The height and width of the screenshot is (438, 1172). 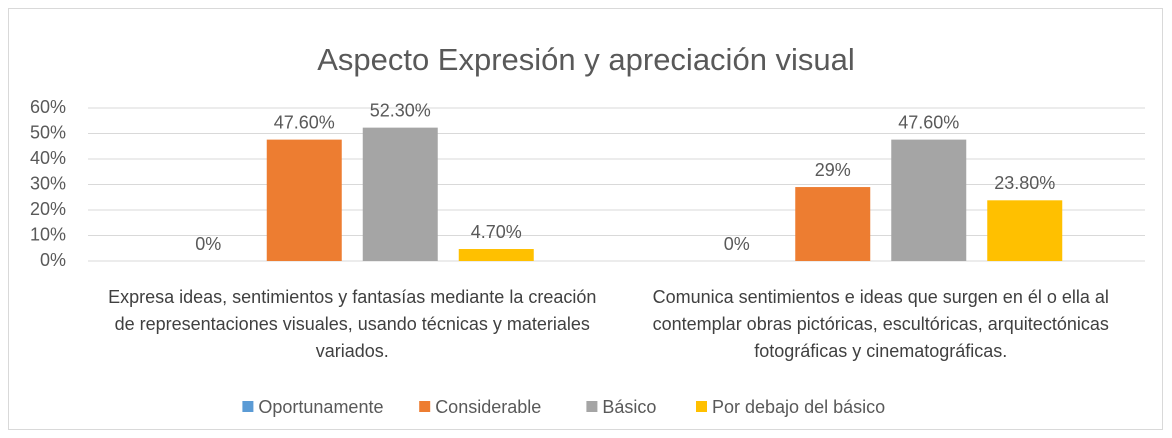 What do you see at coordinates (1024, 183) in the screenshot?
I see `data-label: 23.80%` at bounding box center [1024, 183].